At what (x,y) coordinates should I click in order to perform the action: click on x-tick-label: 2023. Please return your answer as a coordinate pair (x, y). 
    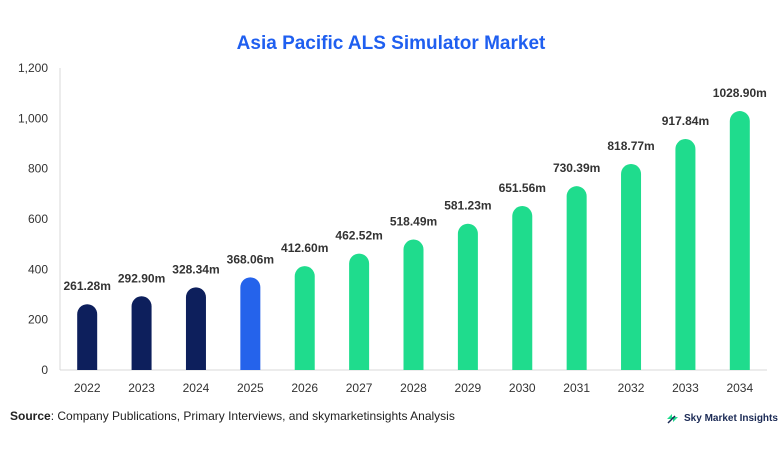
    Looking at the image, I should click on (141, 388).